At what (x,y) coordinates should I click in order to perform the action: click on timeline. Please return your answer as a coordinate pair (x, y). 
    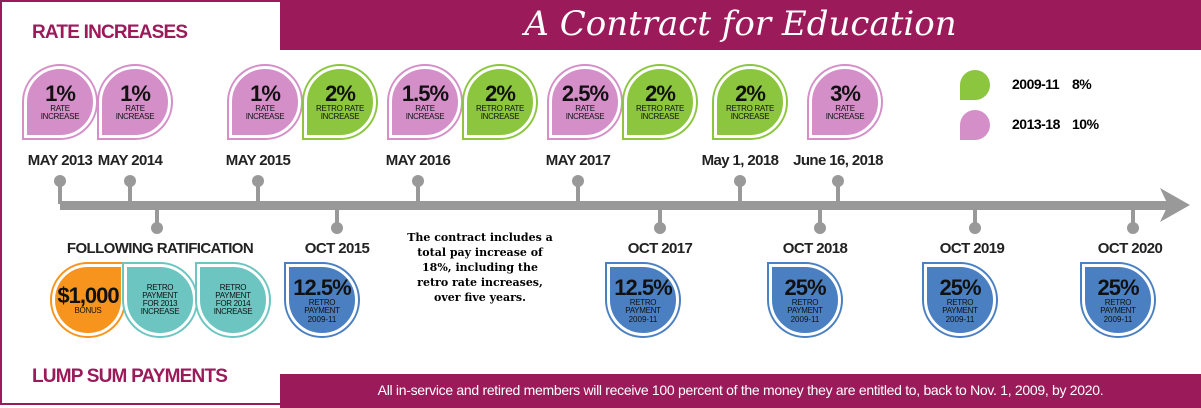
    Looking at the image, I should click on (615, 205).